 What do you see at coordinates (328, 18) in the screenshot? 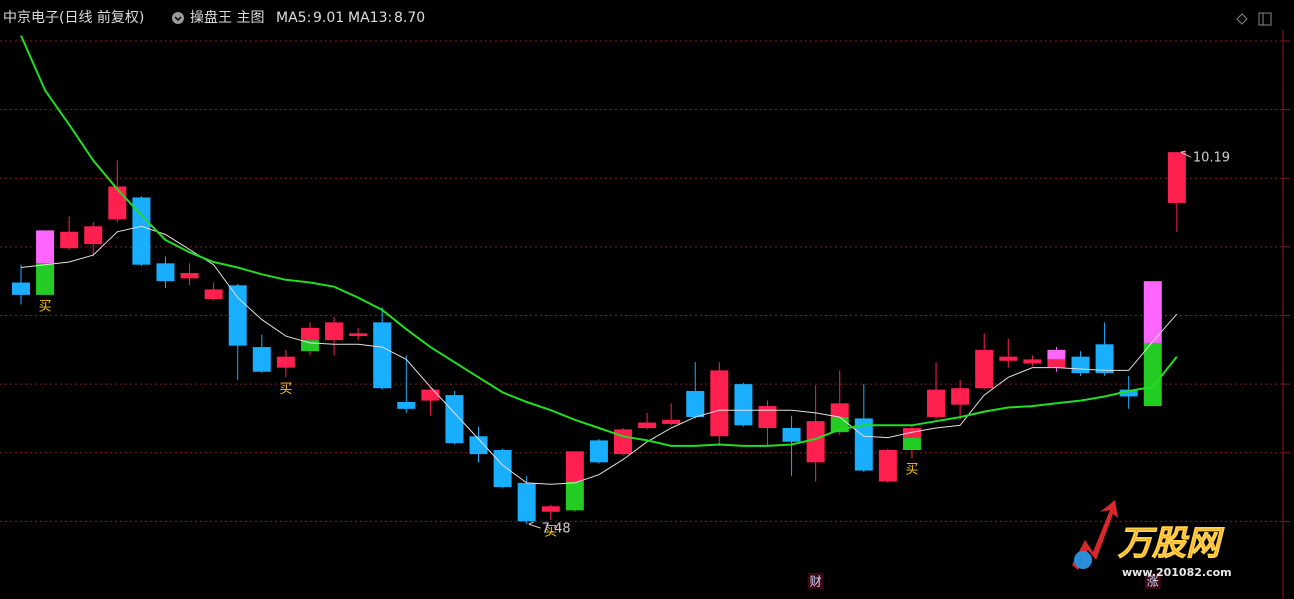
I see `ma5-value: 9.01` at bounding box center [328, 18].